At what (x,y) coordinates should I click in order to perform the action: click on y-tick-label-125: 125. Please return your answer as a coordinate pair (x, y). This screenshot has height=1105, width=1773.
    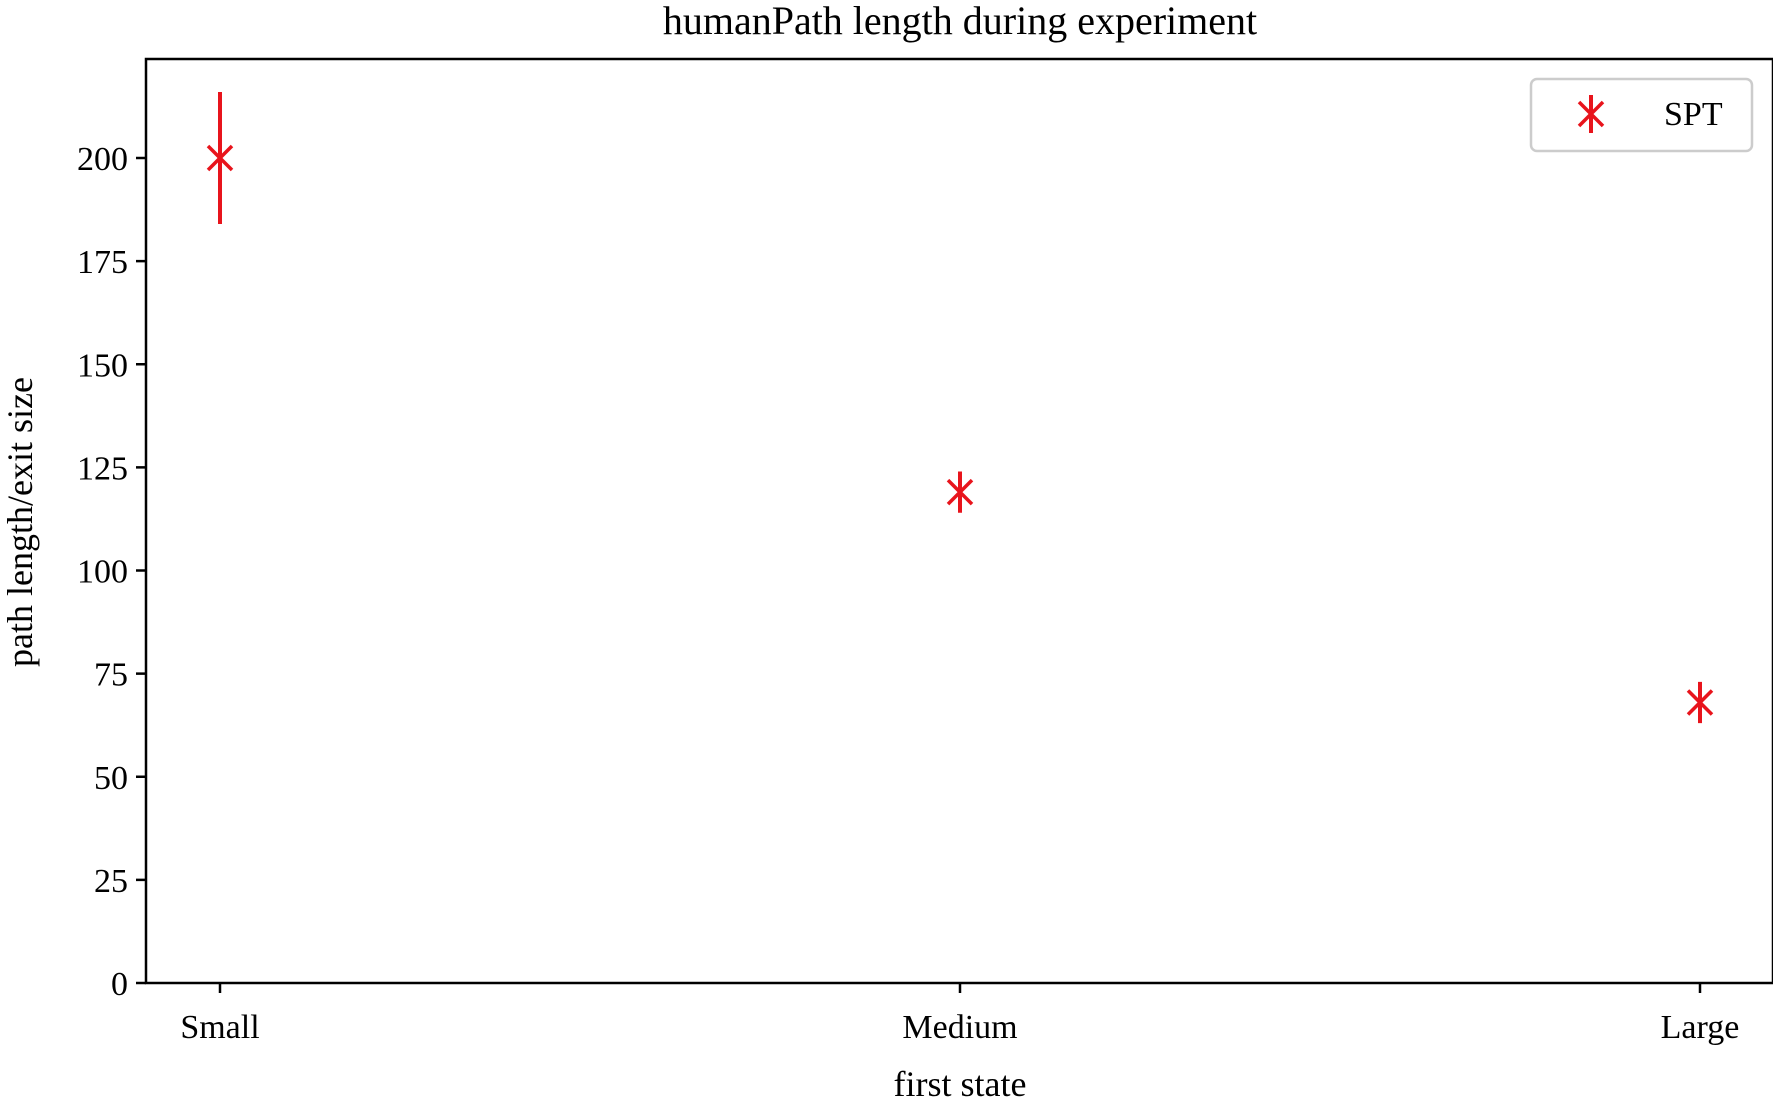
    Looking at the image, I should click on (102, 468).